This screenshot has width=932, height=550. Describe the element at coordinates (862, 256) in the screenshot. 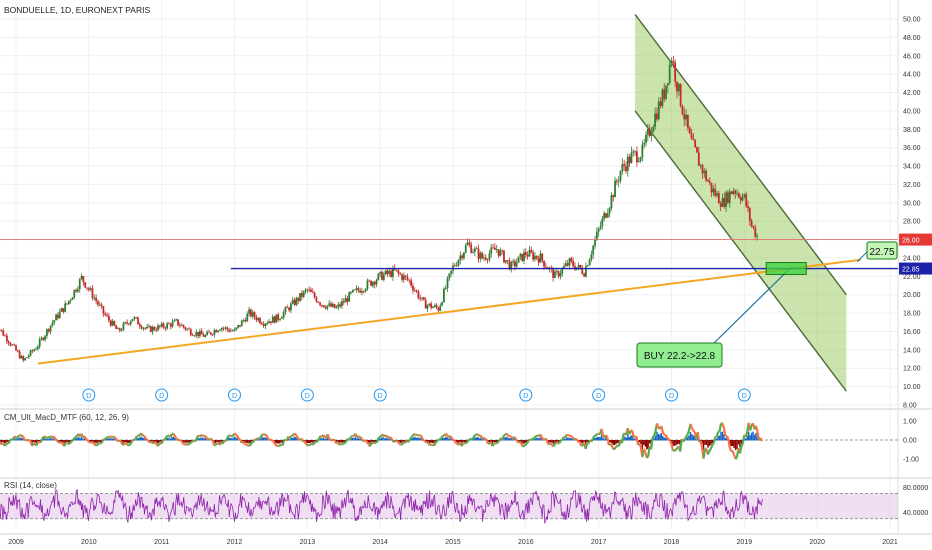

I see `target-pointer-line` at that location.